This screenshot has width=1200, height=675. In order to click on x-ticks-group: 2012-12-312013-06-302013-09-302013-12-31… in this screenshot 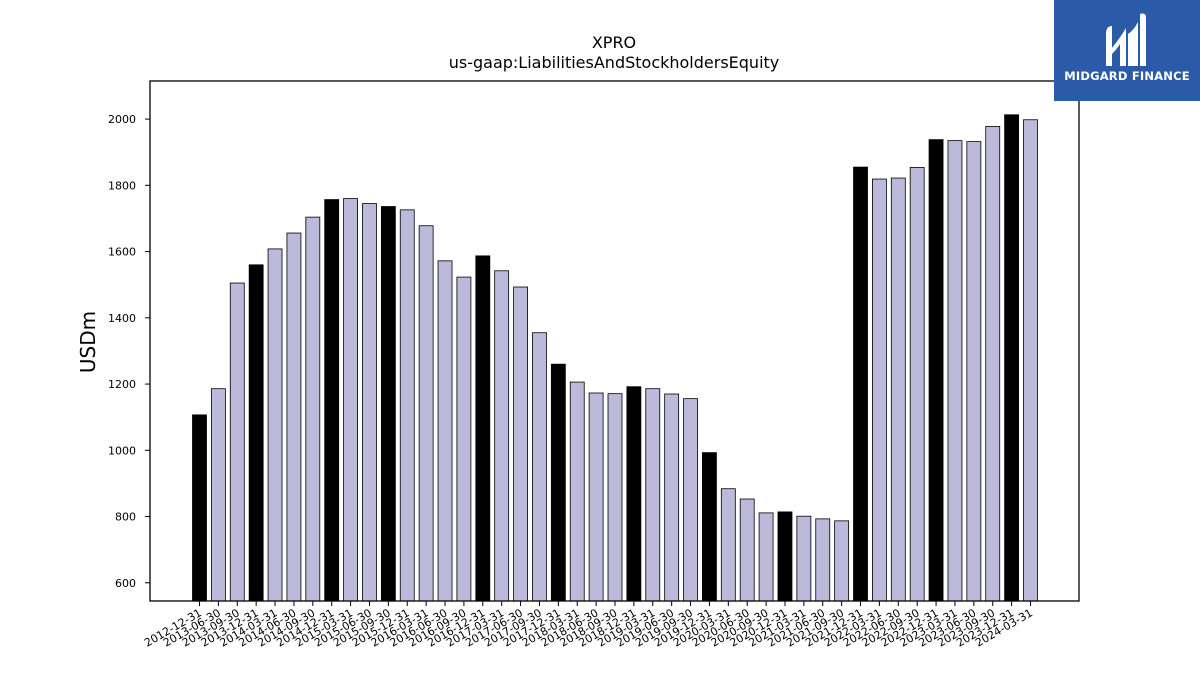, I will do `click(588, 625)`.